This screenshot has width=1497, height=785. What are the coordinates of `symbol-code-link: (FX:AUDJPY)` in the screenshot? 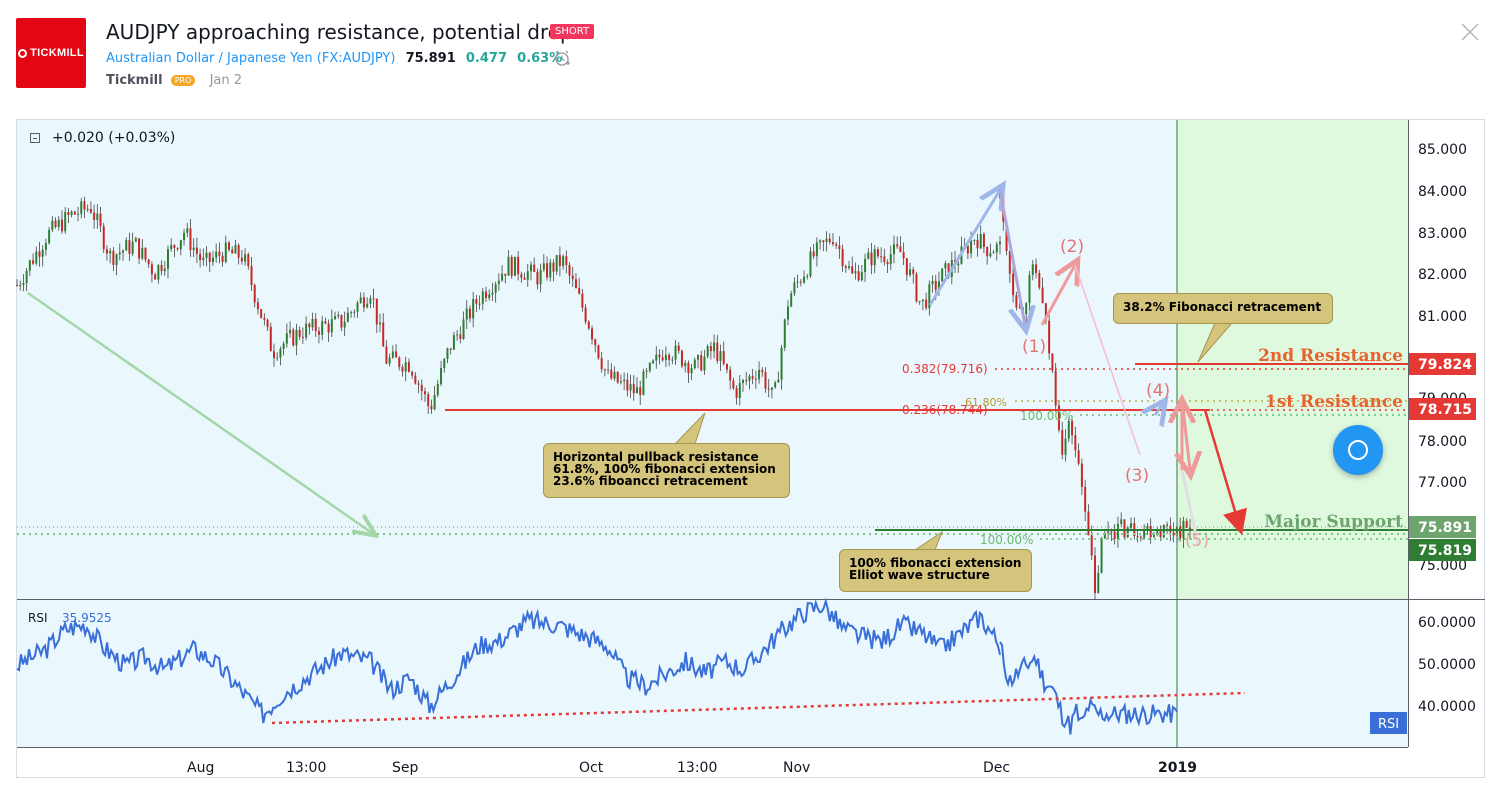 It's located at (356, 58).